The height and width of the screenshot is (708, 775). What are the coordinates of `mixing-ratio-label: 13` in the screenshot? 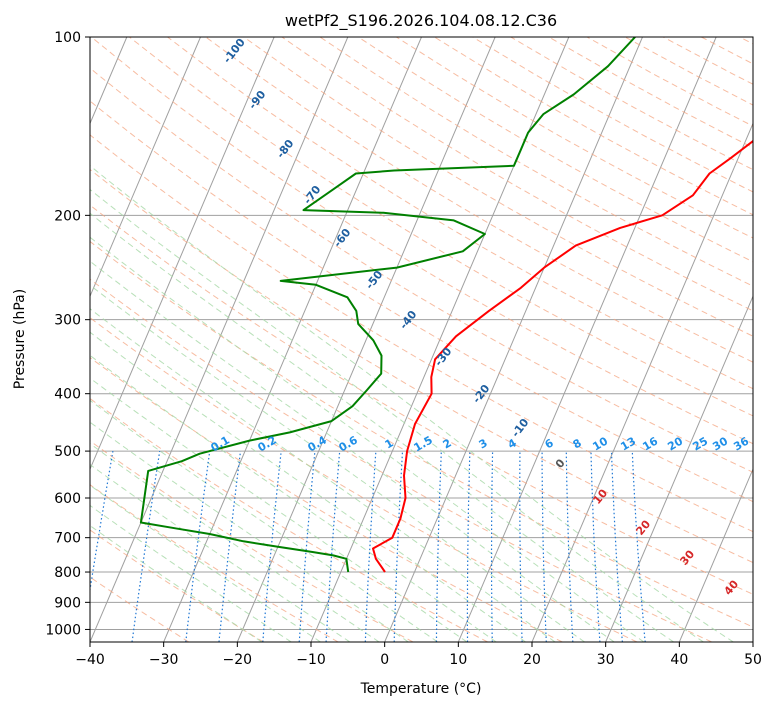 It's located at (628, 444).